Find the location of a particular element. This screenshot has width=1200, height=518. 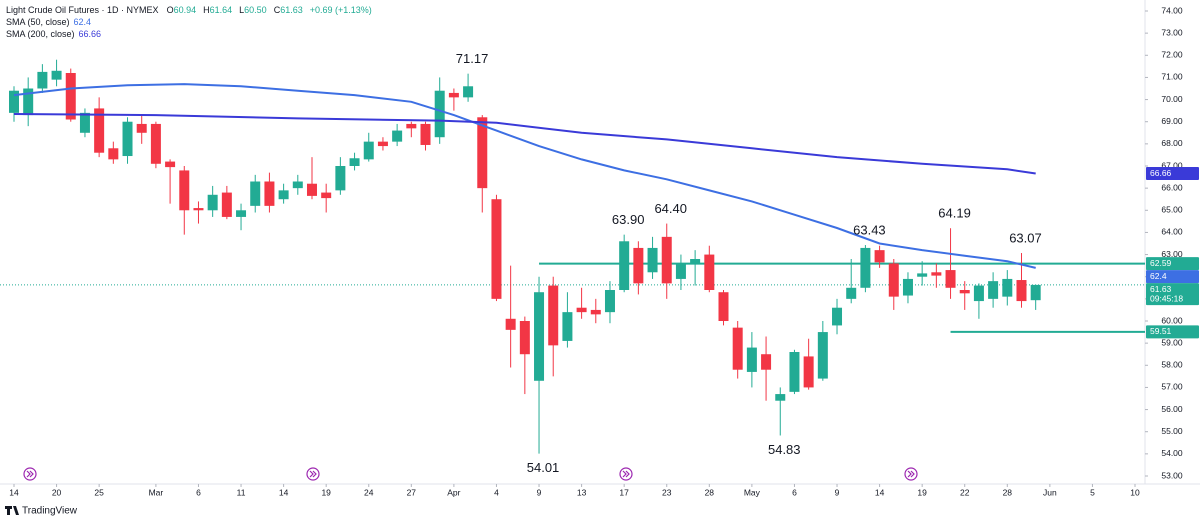

ohlc-item: L60.50 is located at coordinates (254, 10).